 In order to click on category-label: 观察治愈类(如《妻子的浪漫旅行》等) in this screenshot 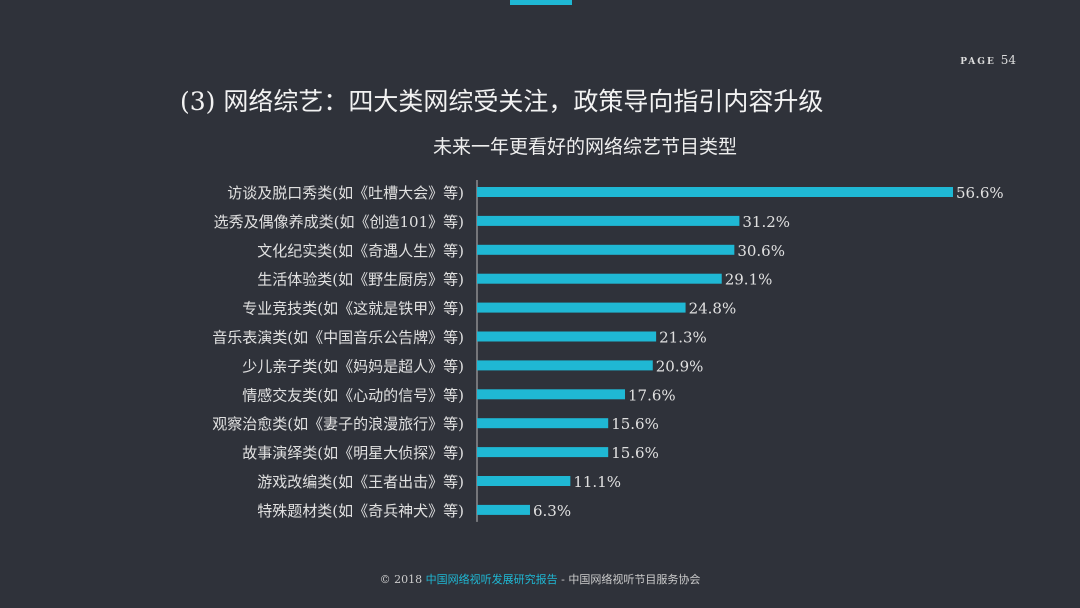, I will do `click(338, 424)`.